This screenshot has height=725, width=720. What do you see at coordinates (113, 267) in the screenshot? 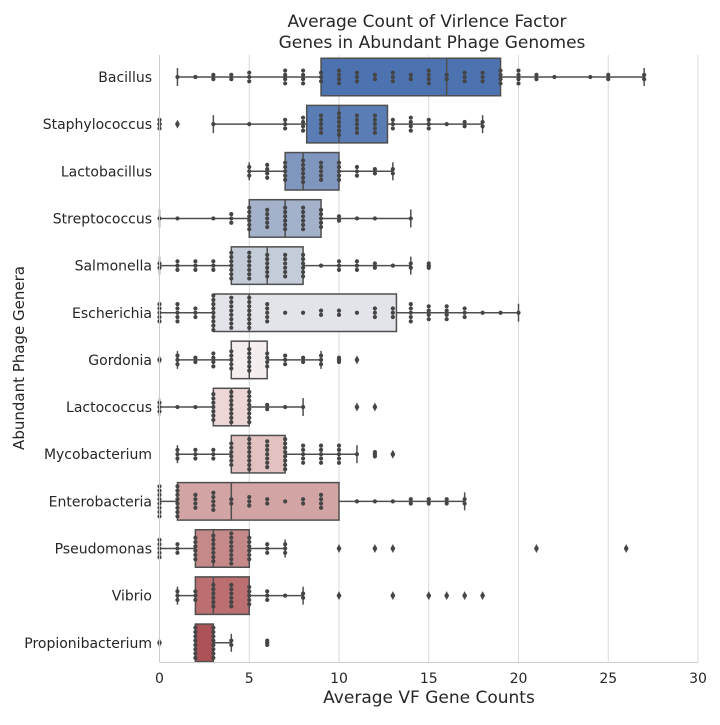
I see `y-tick-label-salmonella: Salmonella` at bounding box center [113, 267].